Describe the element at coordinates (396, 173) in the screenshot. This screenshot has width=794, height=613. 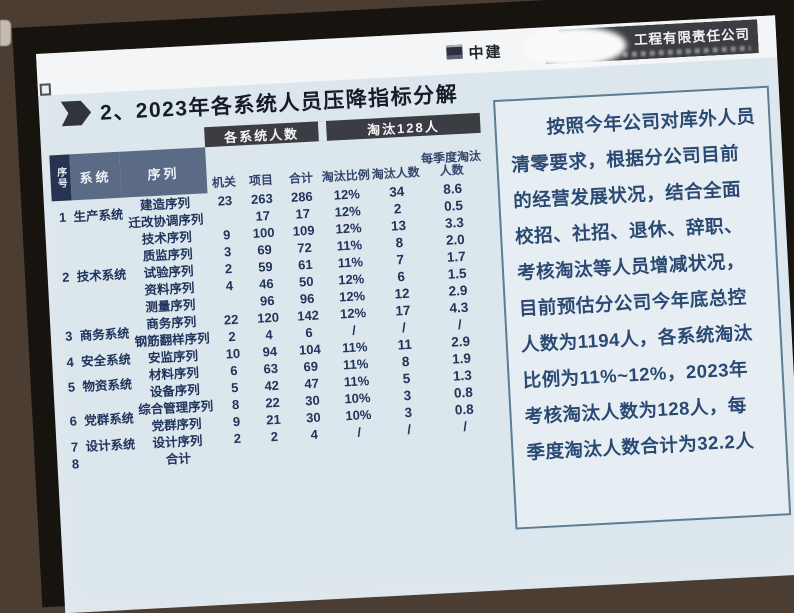
I see `col-header-count: 淘汰人数` at that location.